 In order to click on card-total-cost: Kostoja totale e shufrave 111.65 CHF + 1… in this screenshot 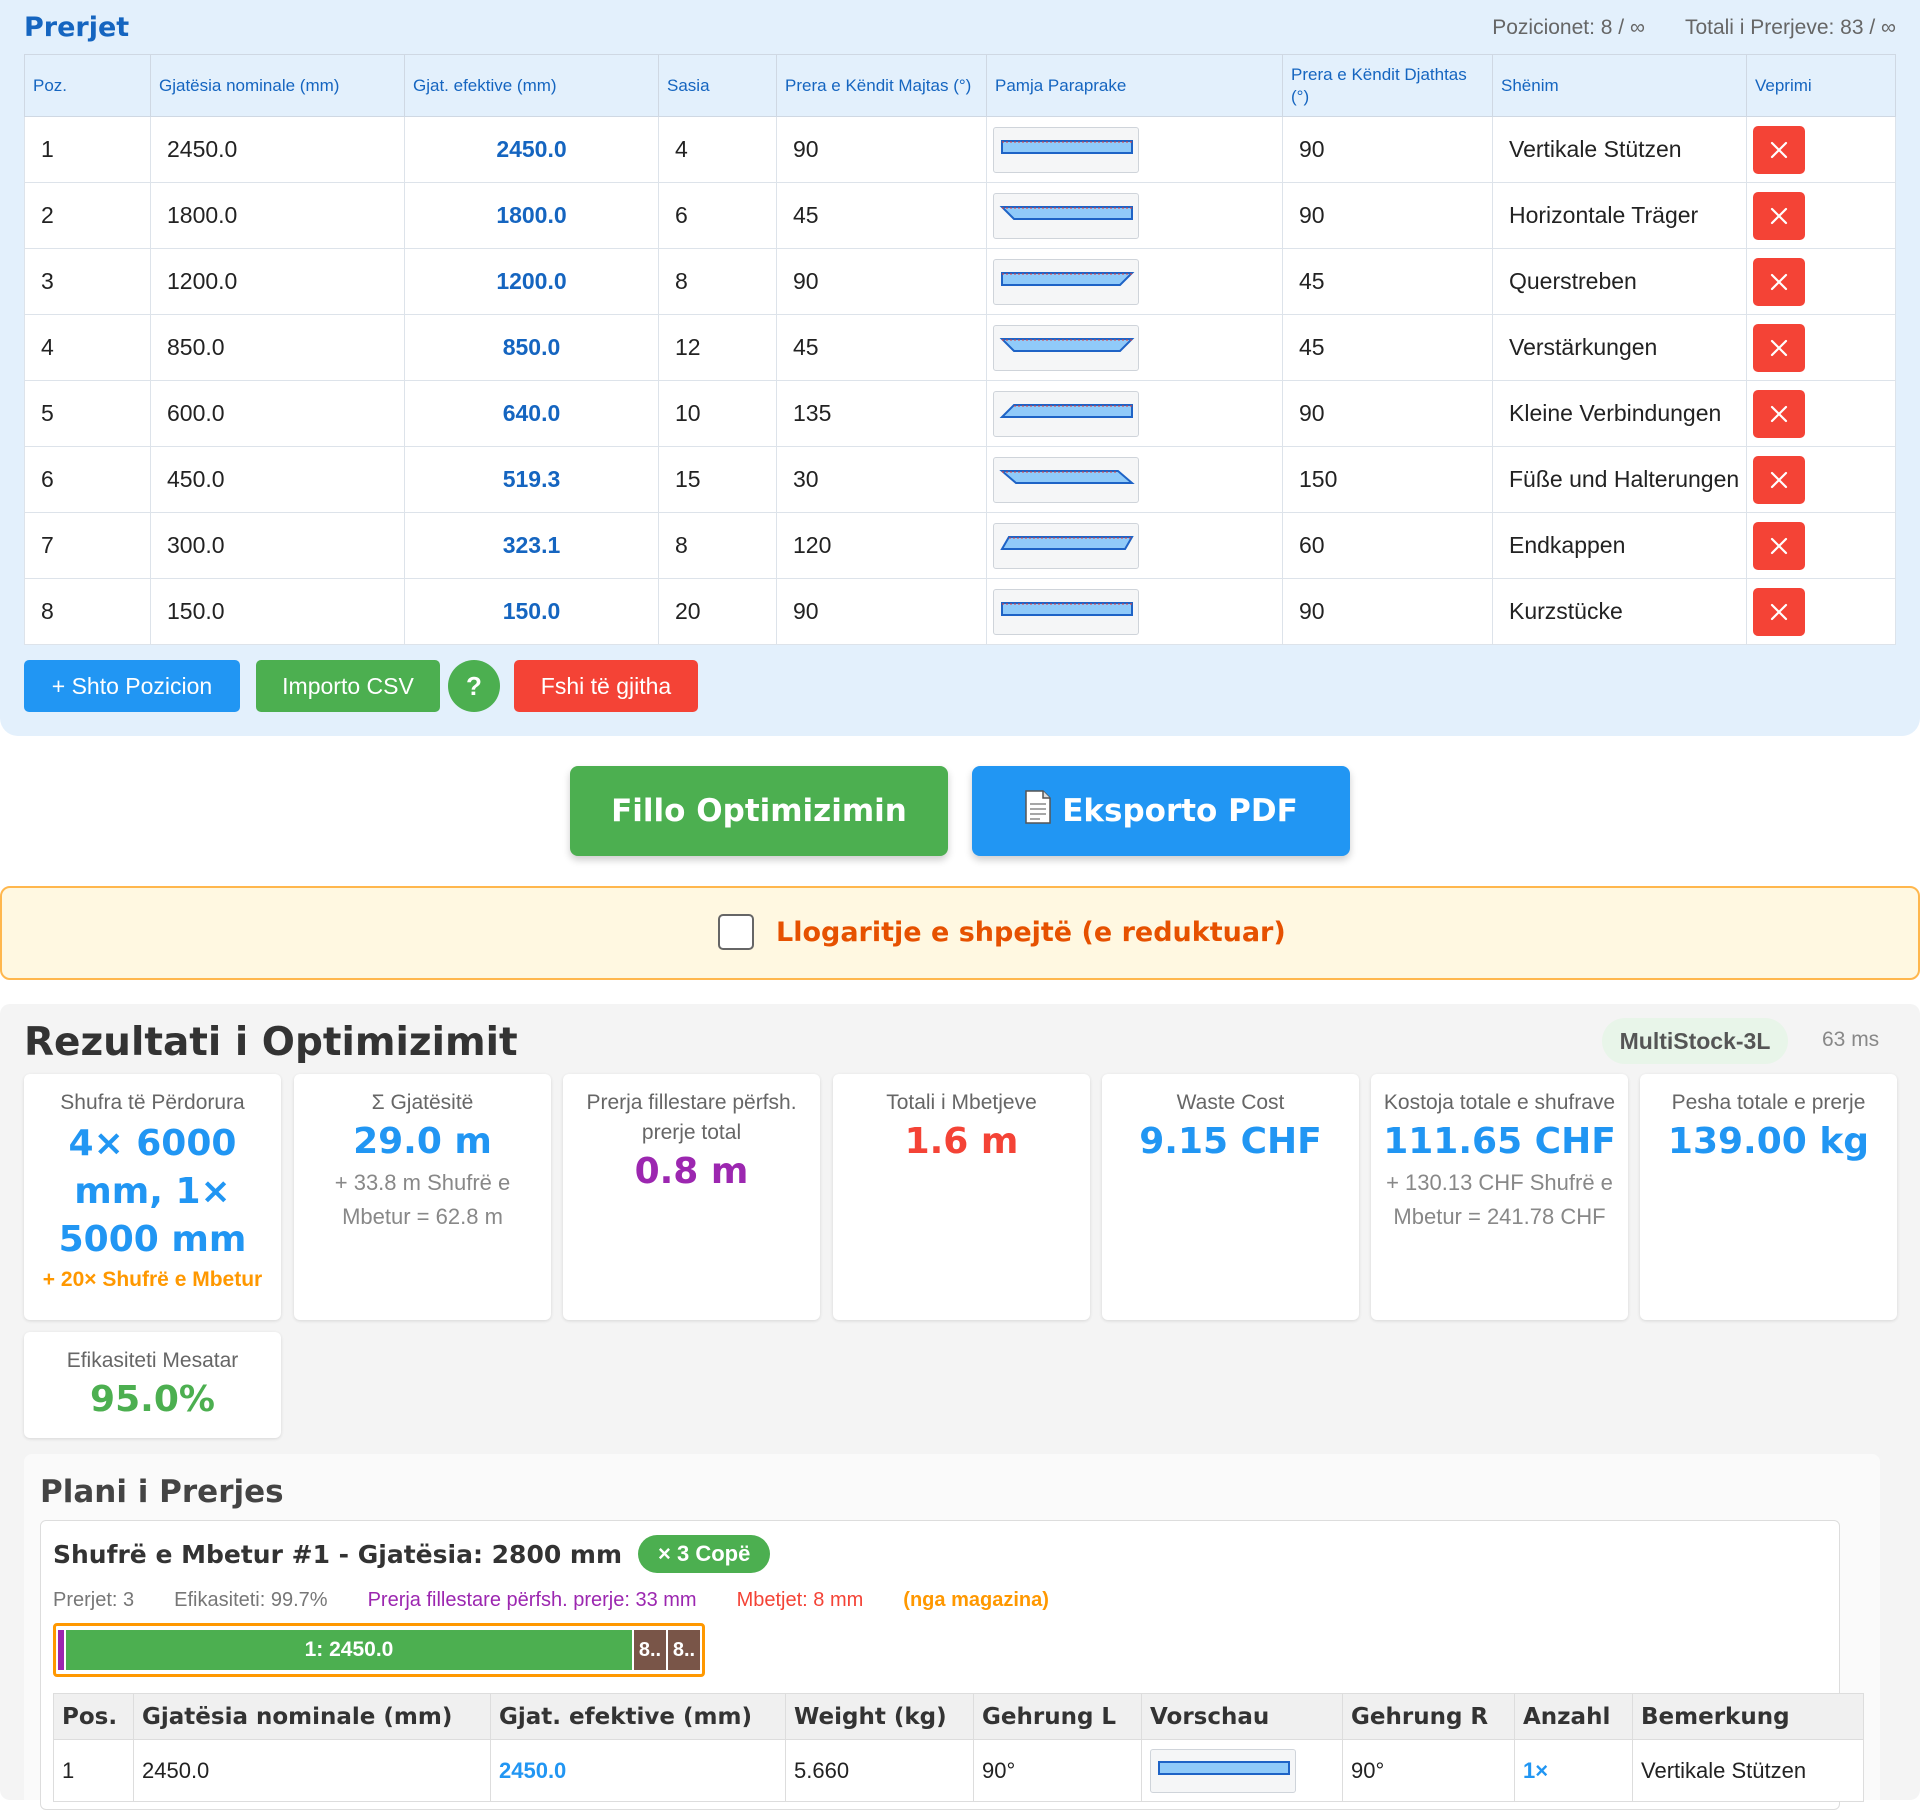, I will do `click(1499, 1197)`.